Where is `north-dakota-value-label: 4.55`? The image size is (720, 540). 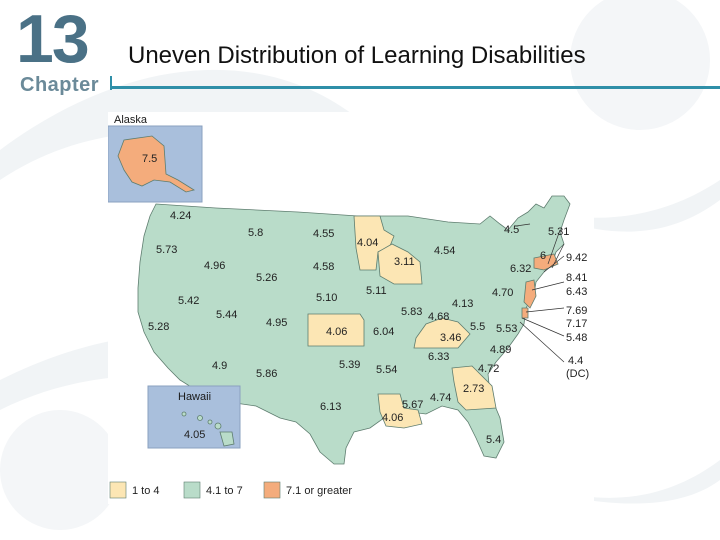
north-dakota-value-label: 4.55 is located at coordinates (323, 234).